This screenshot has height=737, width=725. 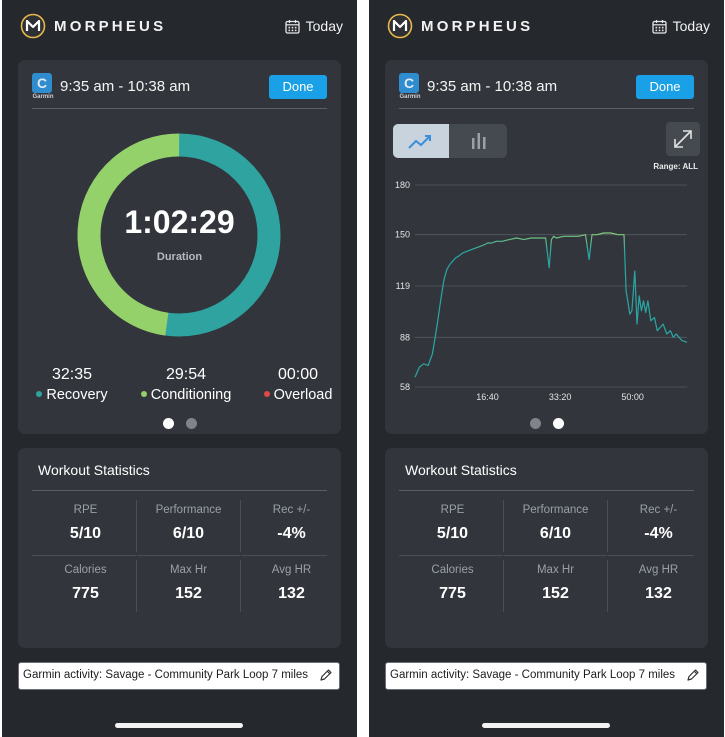 I want to click on stat-label: Avg HR, so click(x=291, y=570).